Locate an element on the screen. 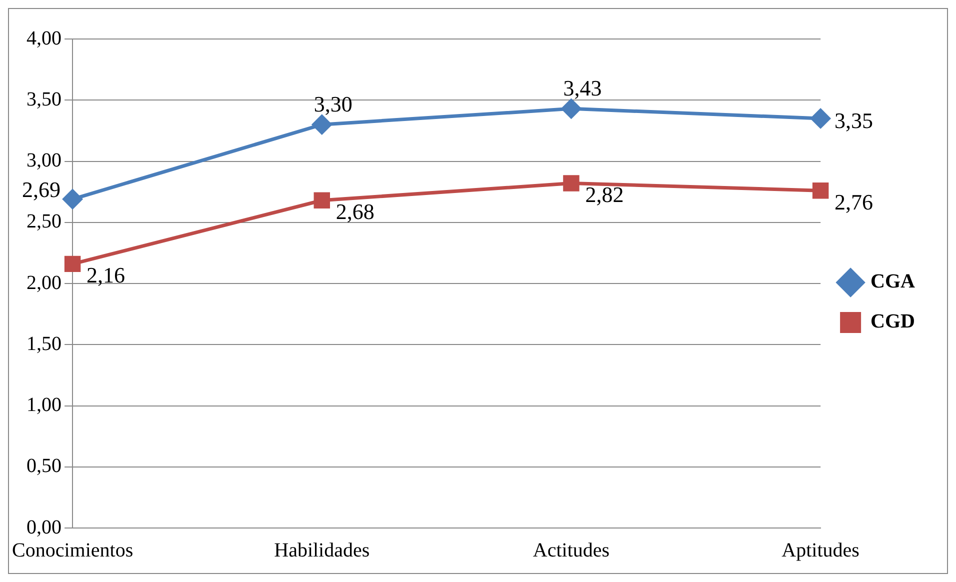 The image size is (956, 582). y-tick-label: 0,00 is located at coordinates (44, 527).